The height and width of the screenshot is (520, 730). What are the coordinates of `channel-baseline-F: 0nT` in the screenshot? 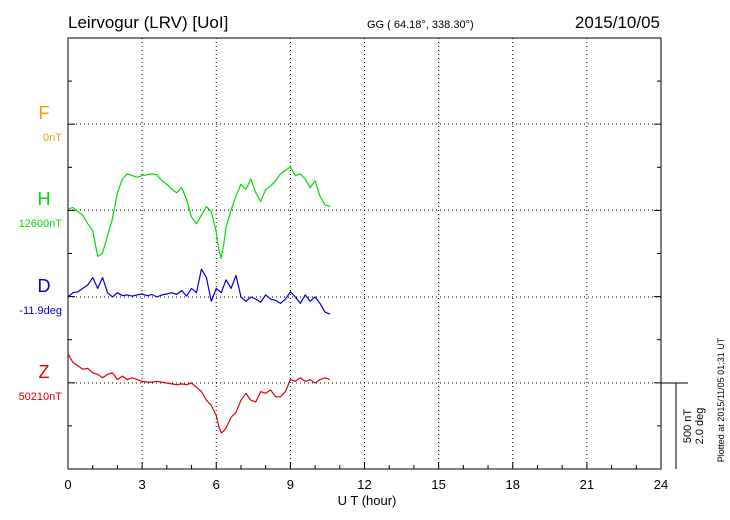 It's located at (52, 138).